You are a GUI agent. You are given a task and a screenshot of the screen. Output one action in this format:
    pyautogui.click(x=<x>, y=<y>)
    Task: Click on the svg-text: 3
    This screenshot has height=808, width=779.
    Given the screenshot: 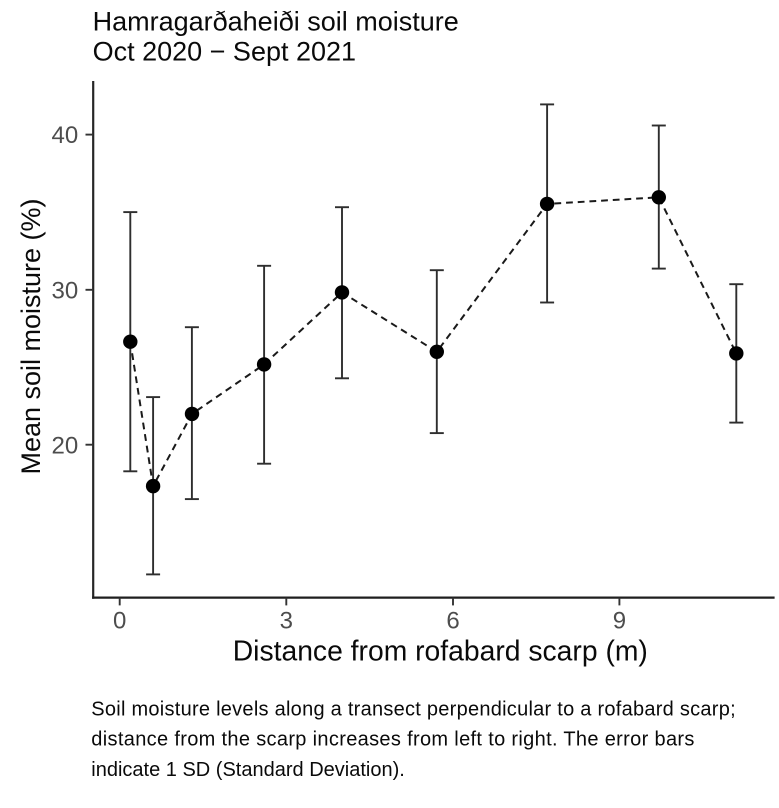 What is the action you would take?
    pyautogui.click(x=286, y=620)
    